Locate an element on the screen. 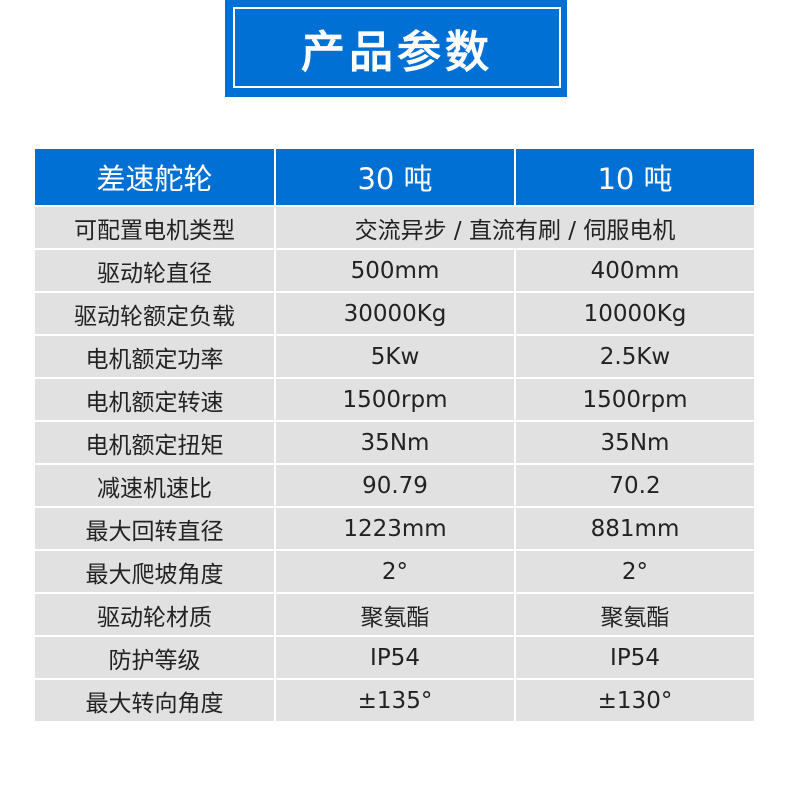 Image resolution: width=790 pixels, height=806 pixels. title-banner: 产品参数 is located at coordinates (396, 48).